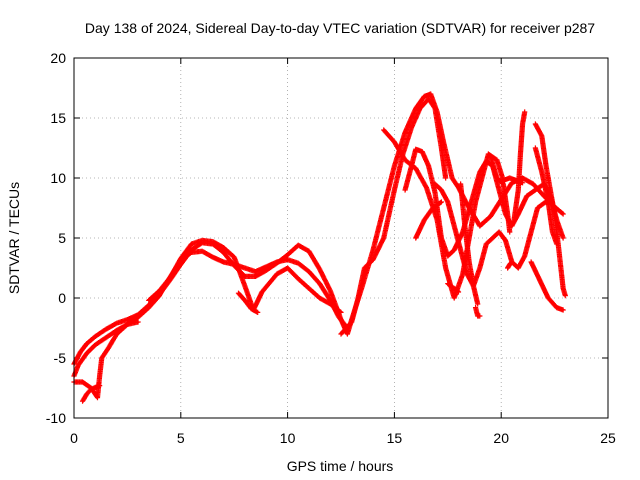 This screenshot has height=480, width=640. I want to click on x-tick-label: 20, so click(501, 438).